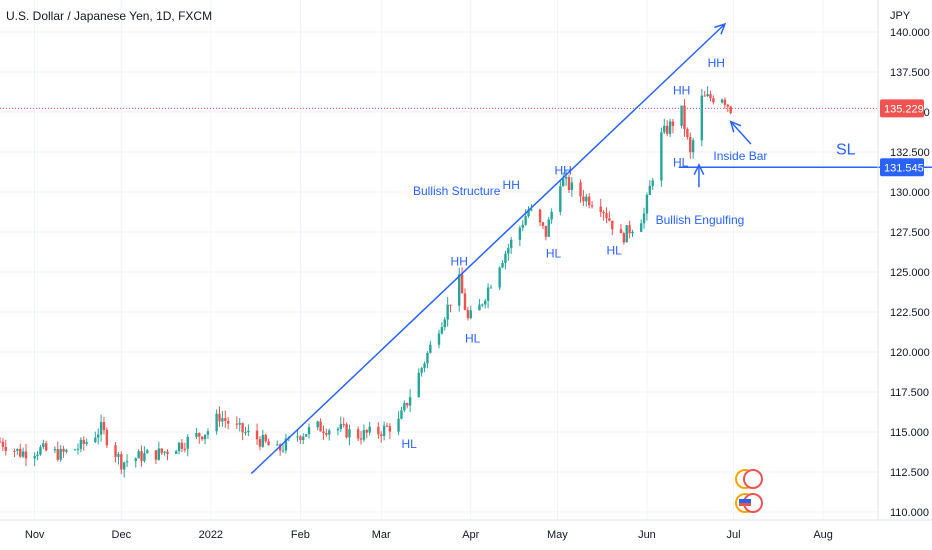 Image resolution: width=932 pixels, height=550 pixels. I want to click on x-tick-label: Jun, so click(647, 535).